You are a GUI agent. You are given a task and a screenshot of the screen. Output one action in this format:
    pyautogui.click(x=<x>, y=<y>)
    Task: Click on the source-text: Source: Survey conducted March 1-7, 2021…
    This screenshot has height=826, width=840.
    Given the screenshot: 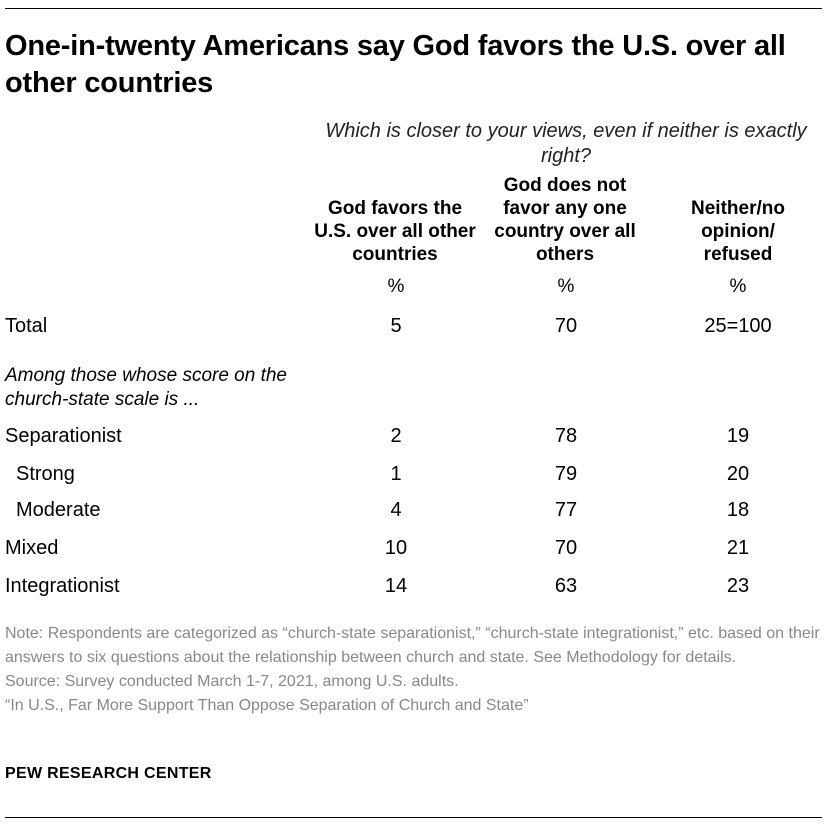 What is the action you would take?
    pyautogui.click(x=232, y=681)
    